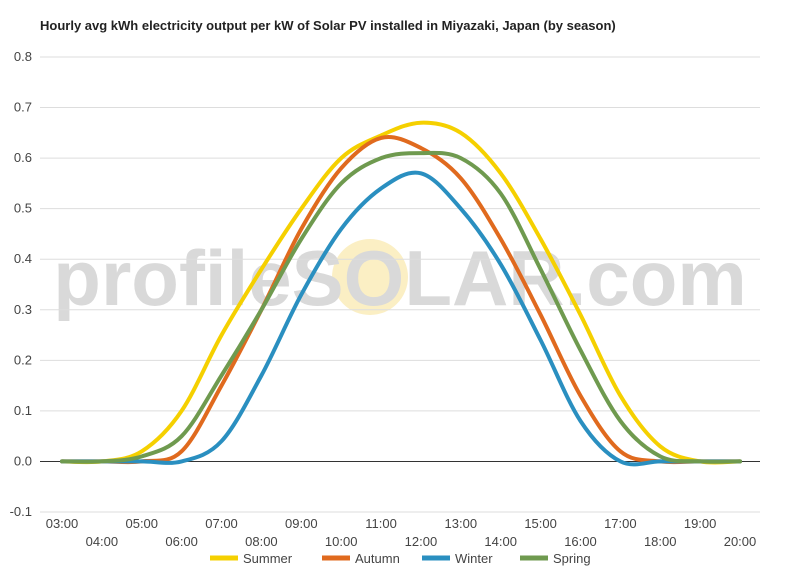 This screenshot has width=800, height=570. What do you see at coordinates (23, 309) in the screenshot?
I see `y-tick-label: 0.3` at bounding box center [23, 309].